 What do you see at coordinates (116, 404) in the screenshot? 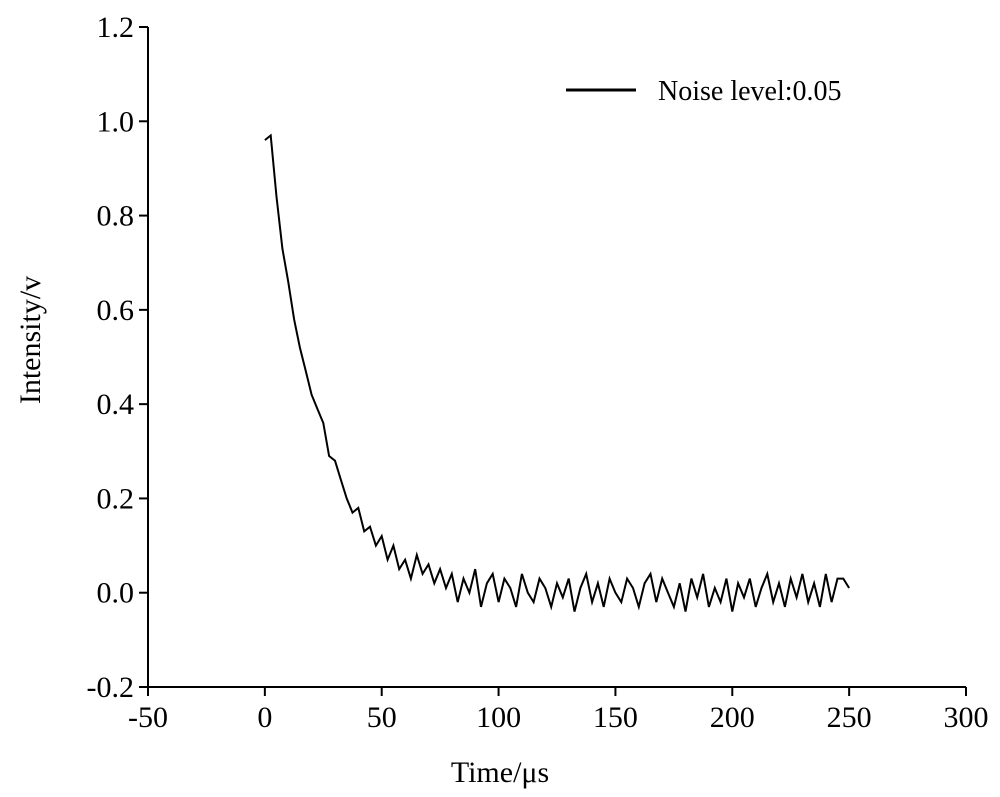
I see `y-tick-label: 0.4` at bounding box center [116, 404].